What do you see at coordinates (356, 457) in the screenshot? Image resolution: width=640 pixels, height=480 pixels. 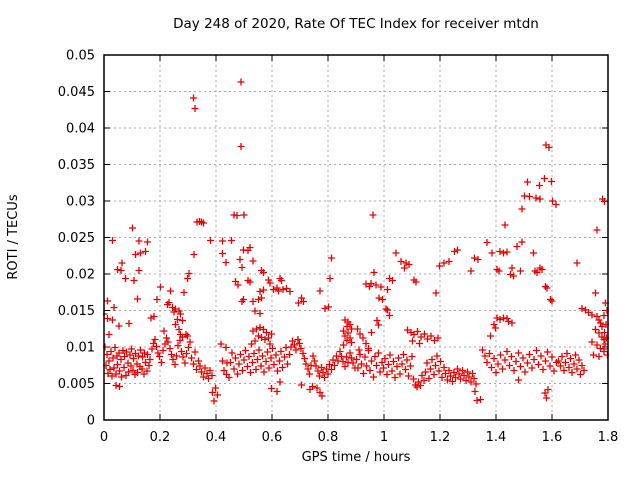 I see `x-axis-label: GPS time / hours` at bounding box center [356, 457].